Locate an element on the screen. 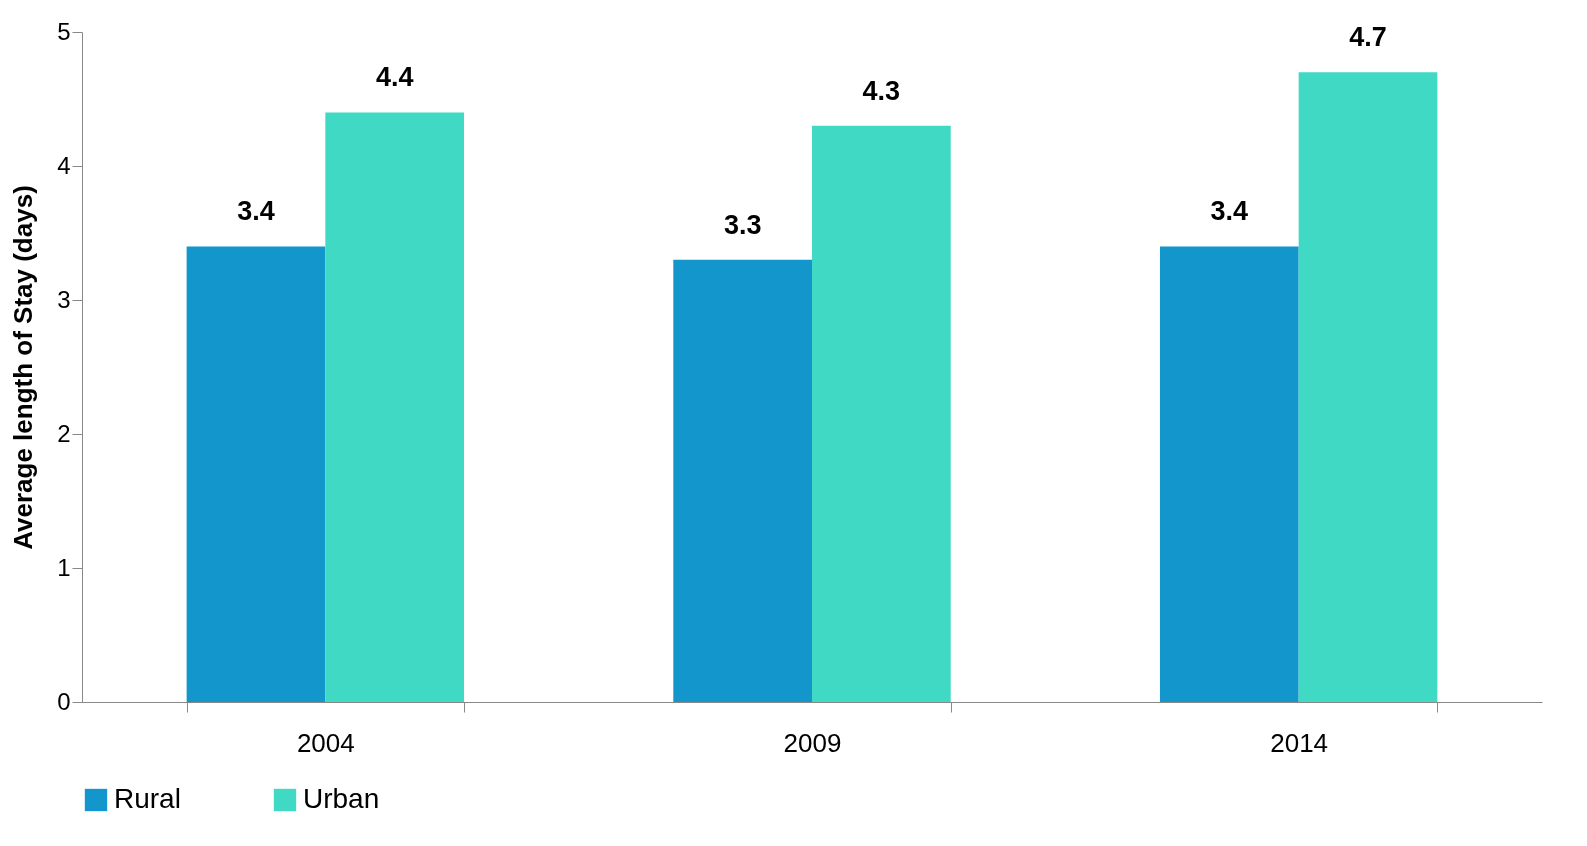  data-label: 4.3 is located at coordinates (881, 90).